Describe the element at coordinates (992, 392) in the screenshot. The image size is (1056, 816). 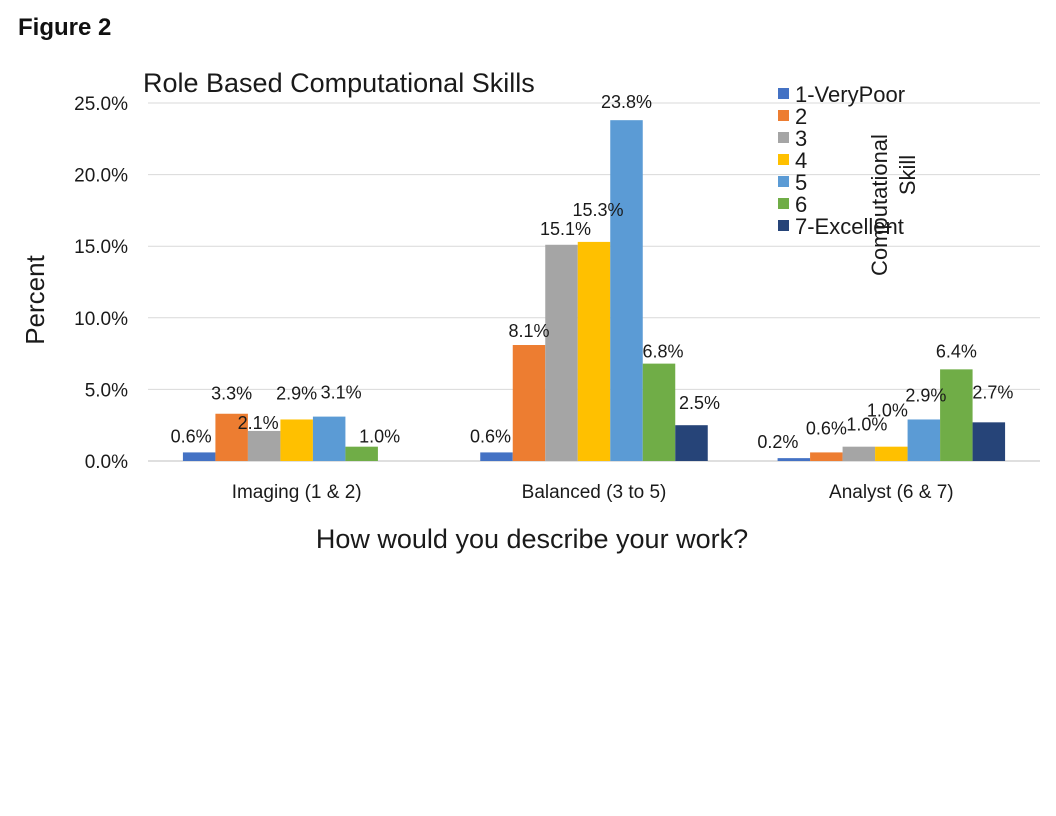
I see `data-label: 2.7%` at that location.